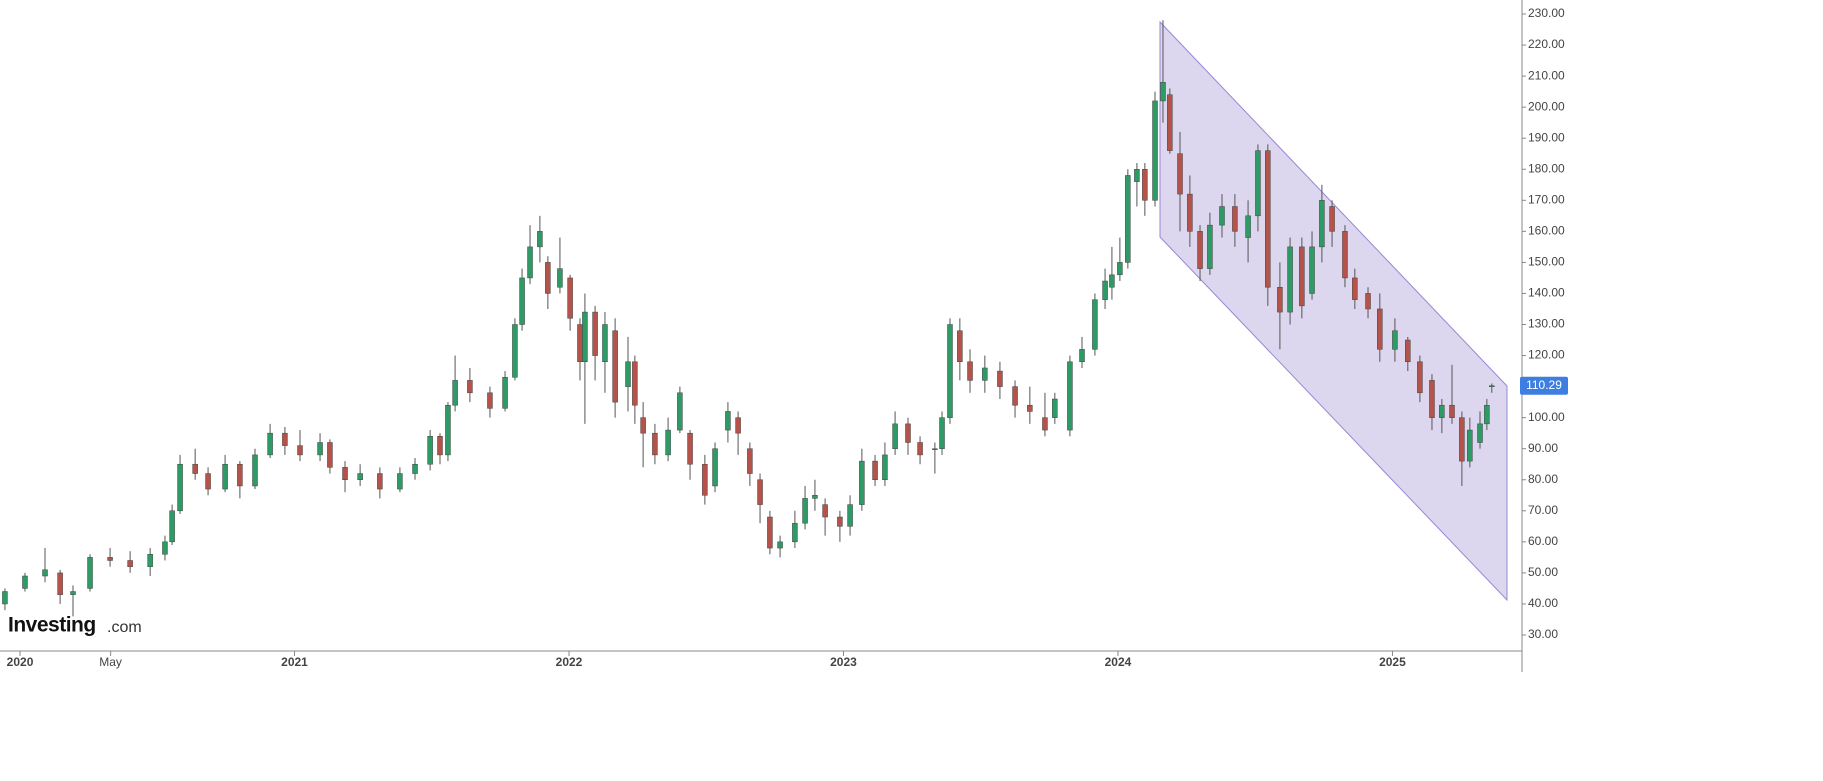  I want to click on y-tick-label: 200.00, so click(1546, 106).